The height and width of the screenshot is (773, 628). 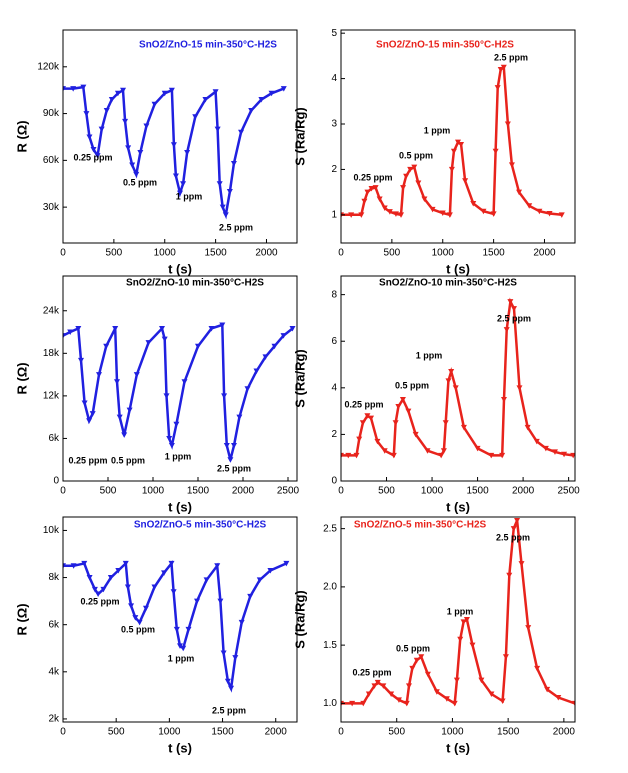 I want to click on y-tick-label: 24k, so click(x=51, y=310).